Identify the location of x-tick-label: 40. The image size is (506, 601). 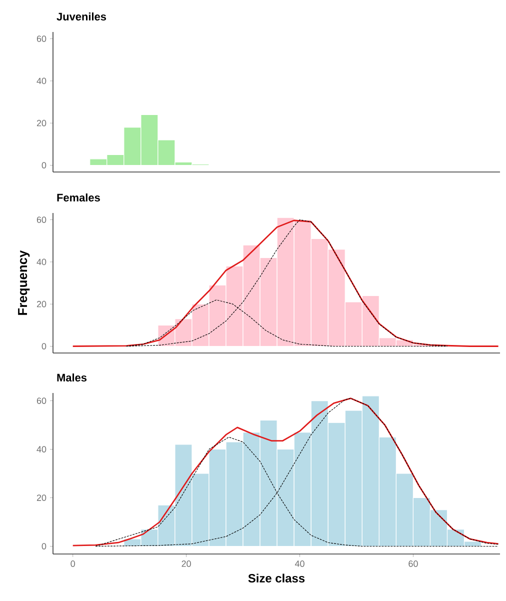
(299, 563).